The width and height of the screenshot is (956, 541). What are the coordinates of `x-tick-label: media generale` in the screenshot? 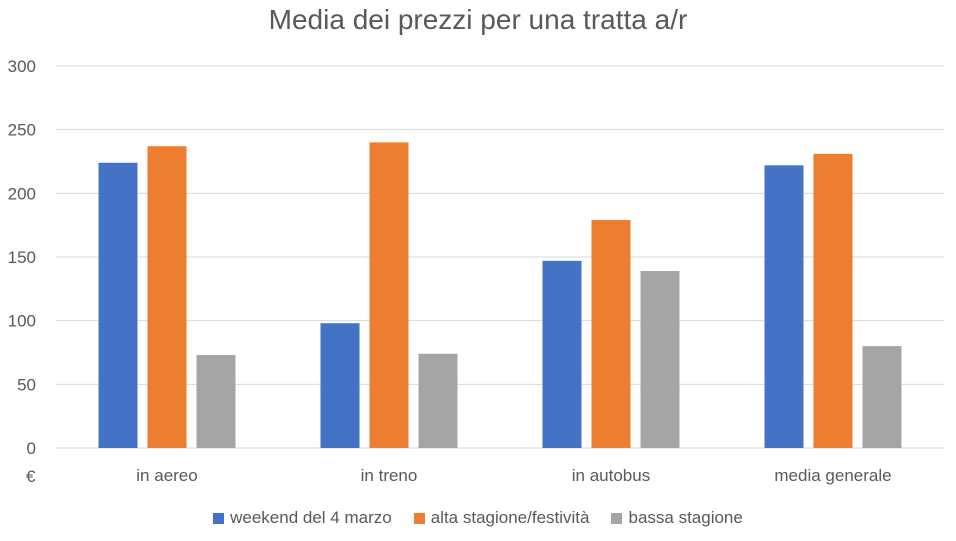 It's located at (832, 475).